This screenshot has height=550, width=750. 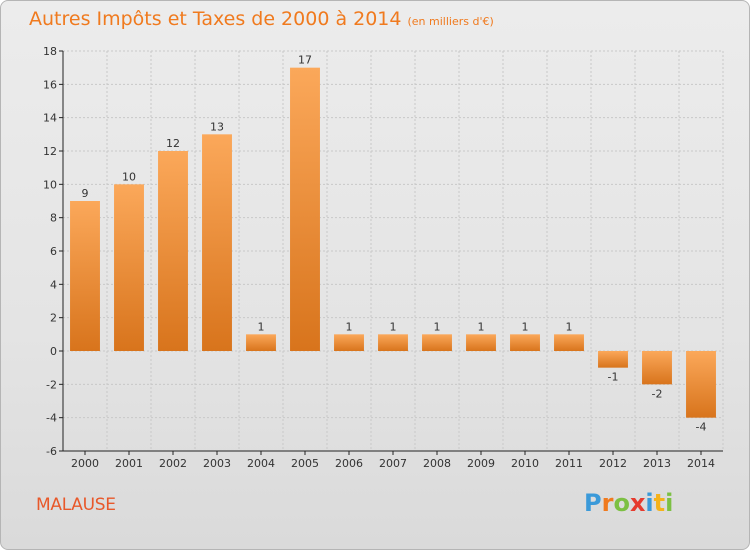 What do you see at coordinates (305, 463) in the screenshot?
I see `x-tick-label: 2005` at bounding box center [305, 463].